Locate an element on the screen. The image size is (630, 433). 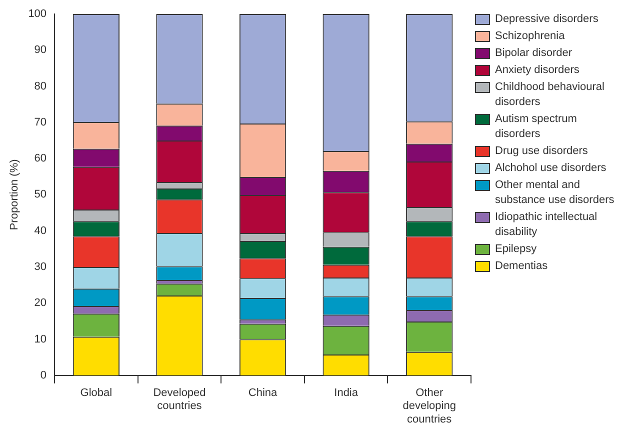
y-tick-label: 30 is located at coordinates (40, 267).